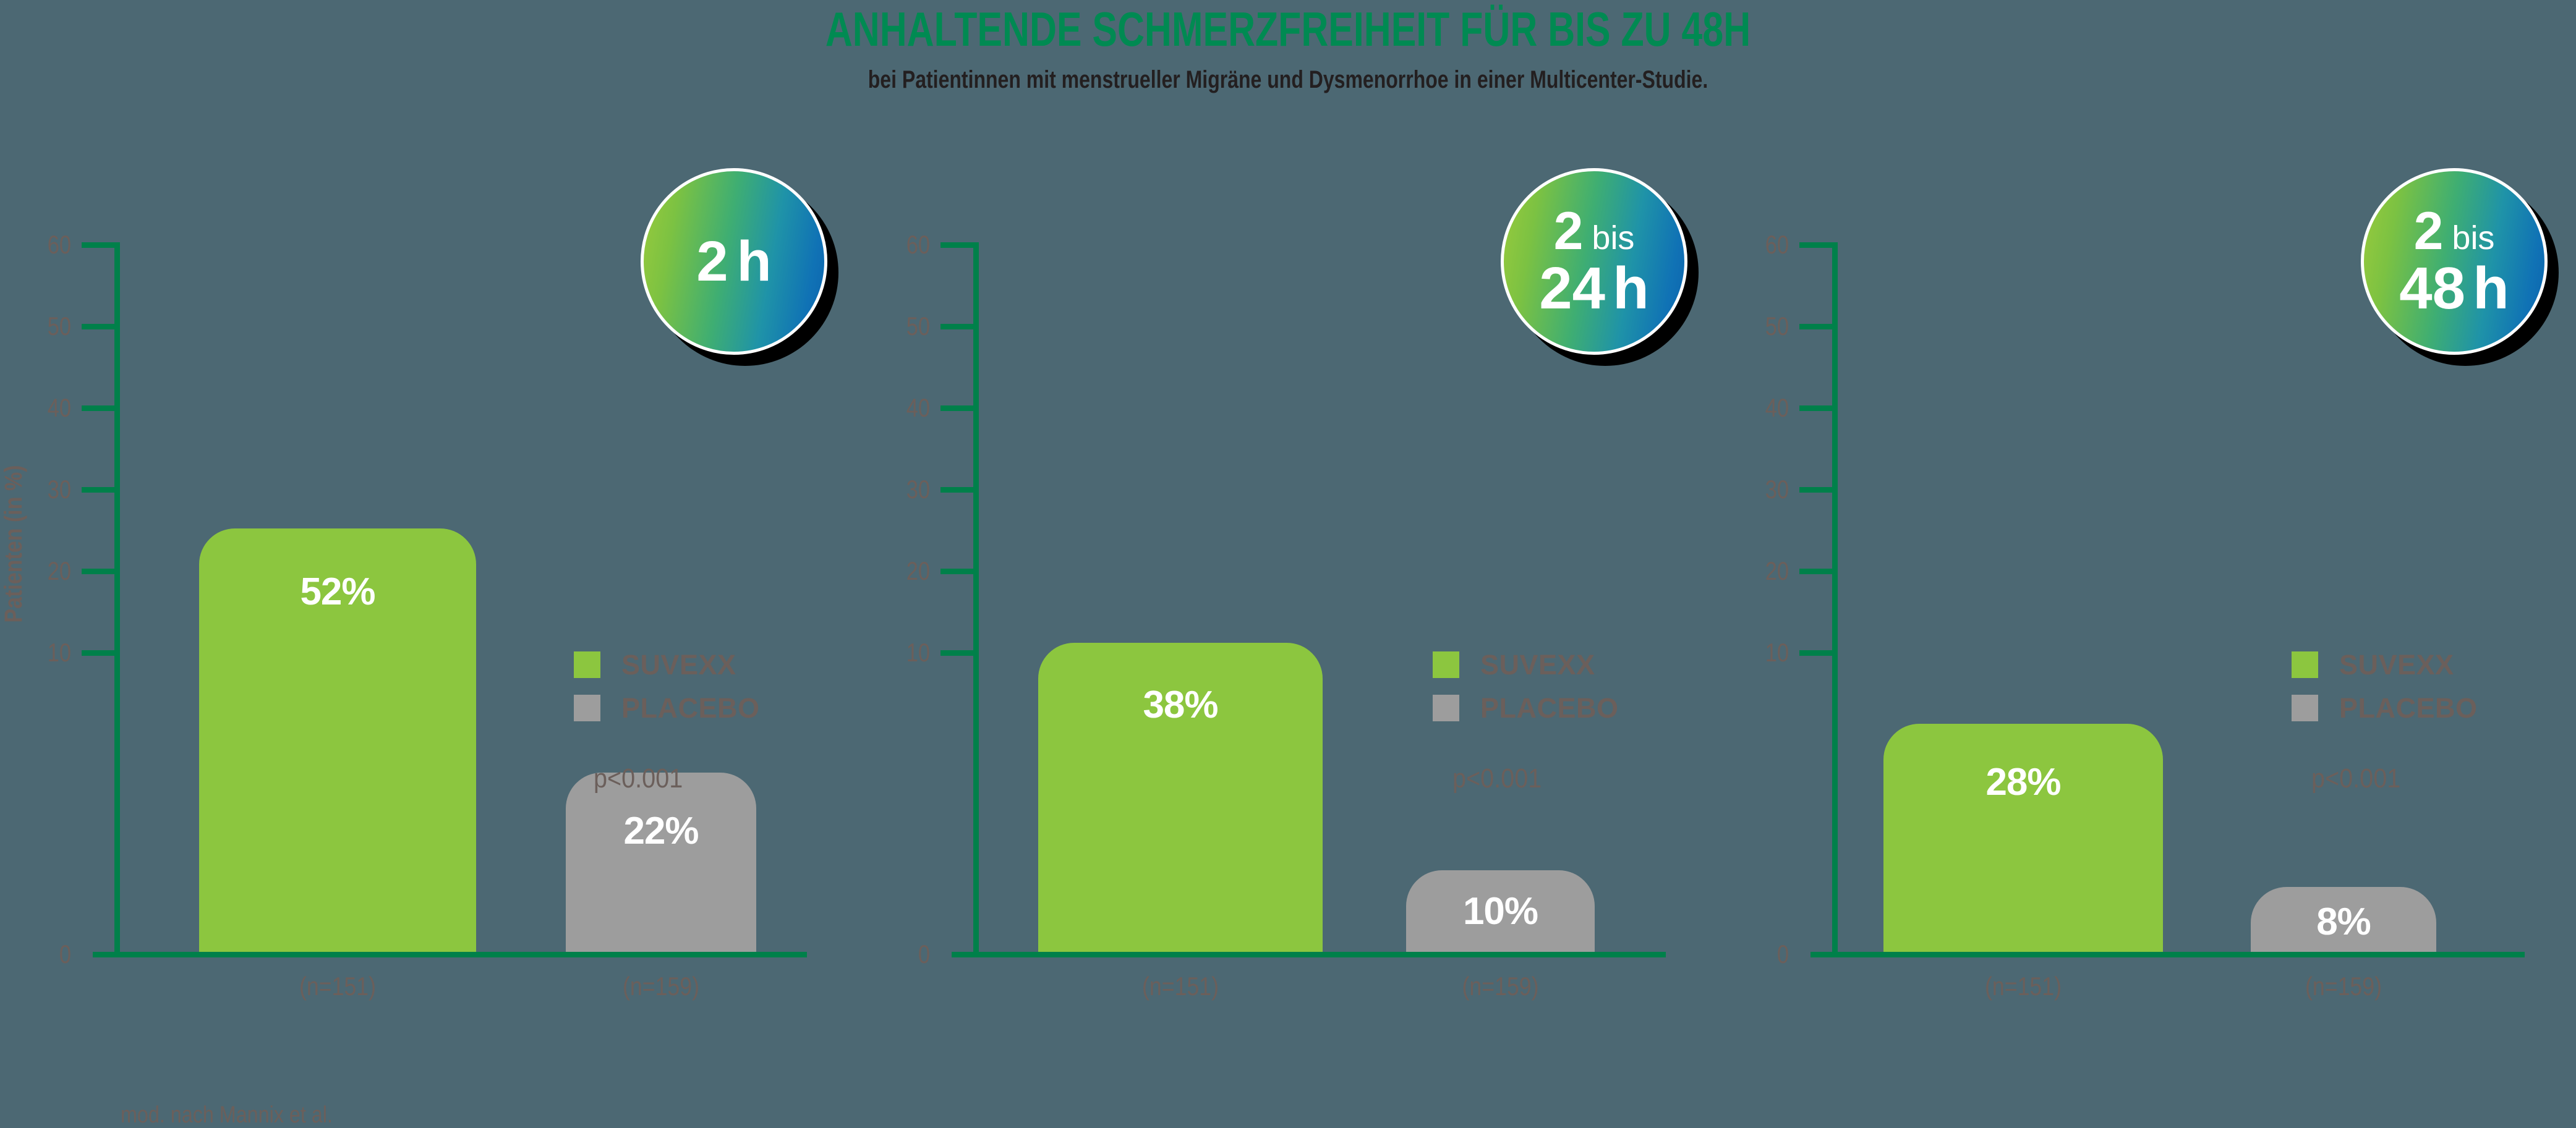 Image resolution: width=2576 pixels, height=1128 pixels. I want to click on badge-hours-number: 24, so click(1572, 288).